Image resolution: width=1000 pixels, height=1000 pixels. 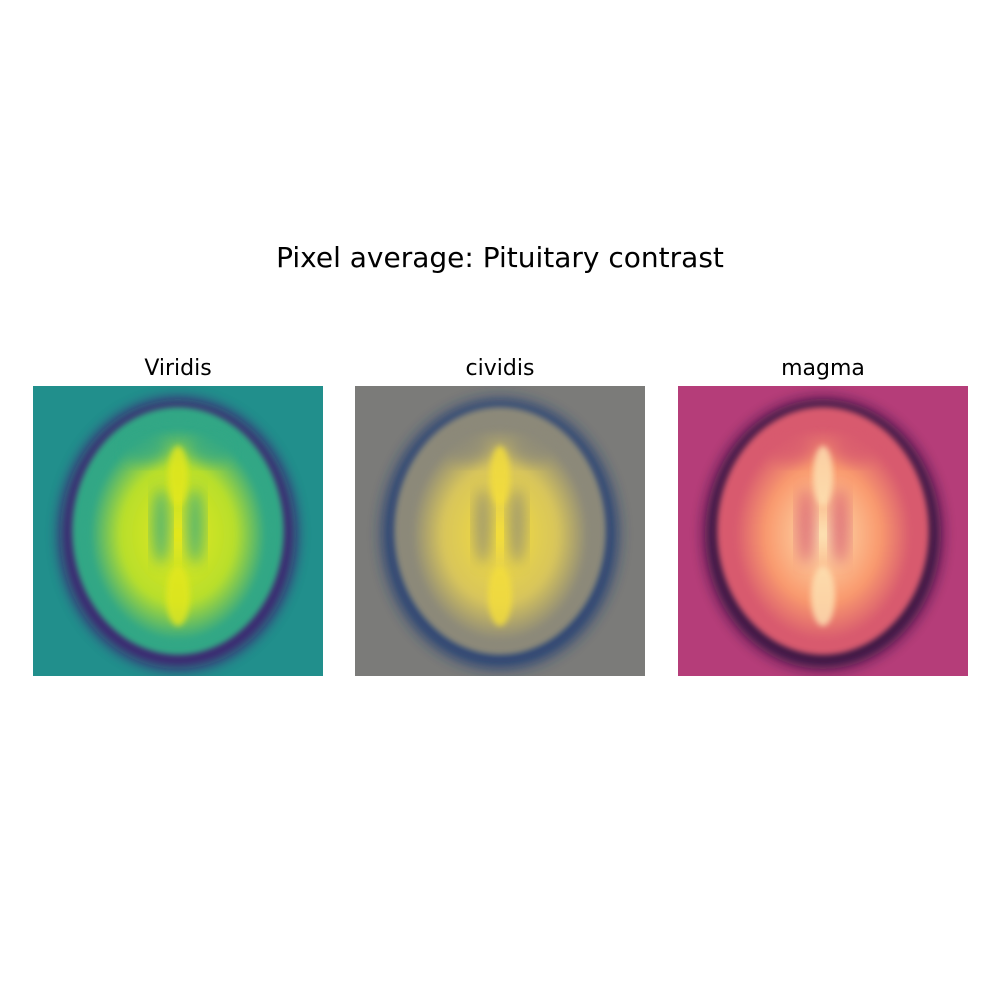 I want to click on panel-viridis: Viridis, so click(x=178, y=516).